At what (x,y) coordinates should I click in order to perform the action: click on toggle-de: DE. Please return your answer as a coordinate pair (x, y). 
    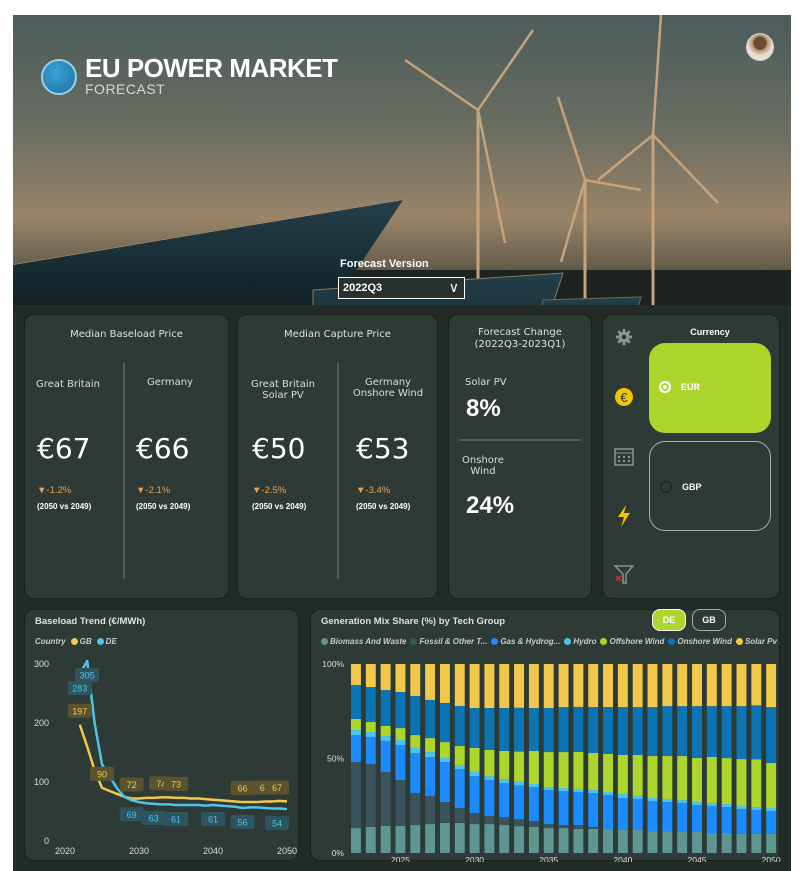
    Looking at the image, I should click on (669, 620).